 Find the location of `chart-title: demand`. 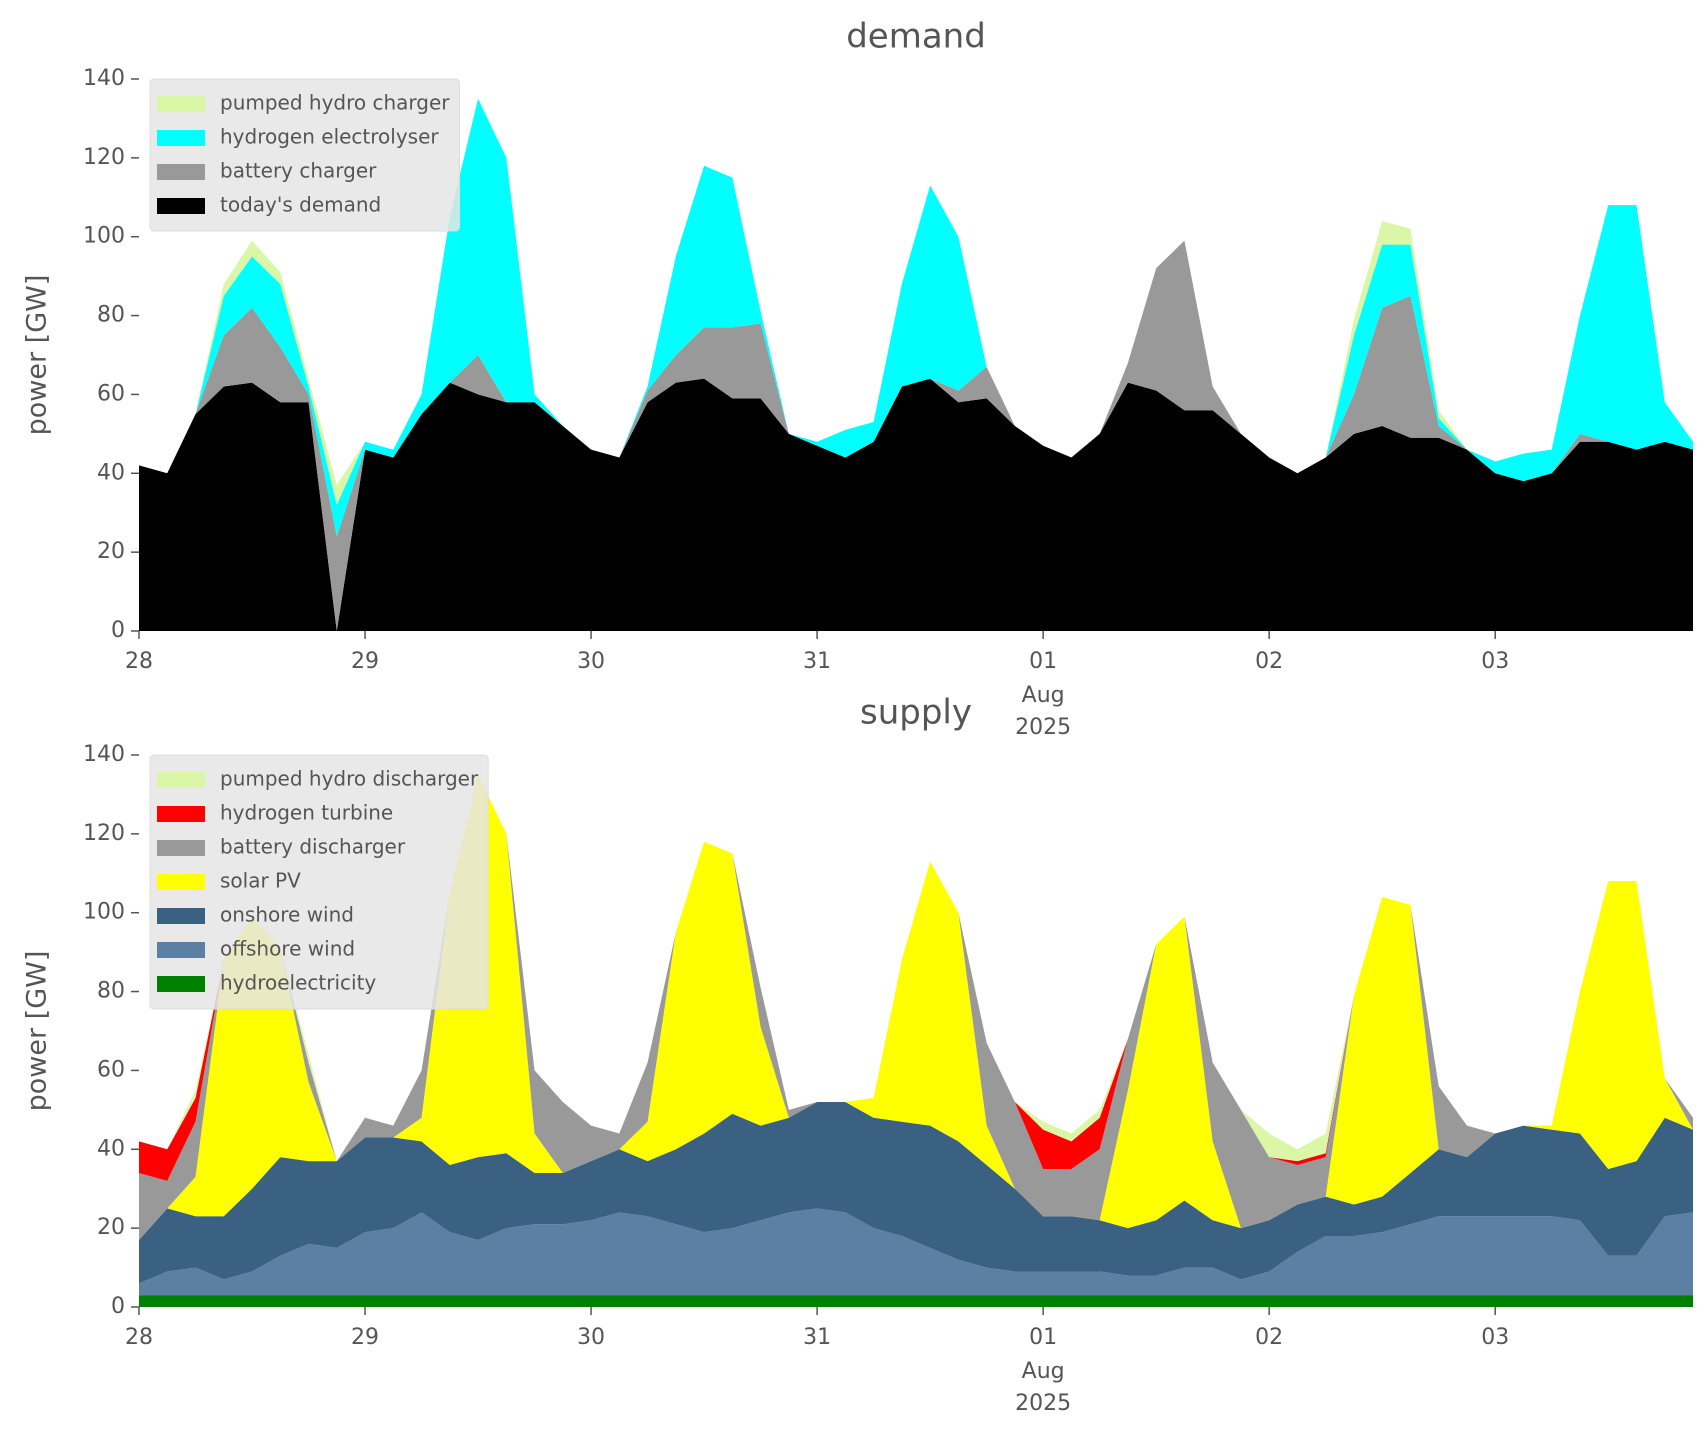

chart-title: demand is located at coordinates (916, 37).